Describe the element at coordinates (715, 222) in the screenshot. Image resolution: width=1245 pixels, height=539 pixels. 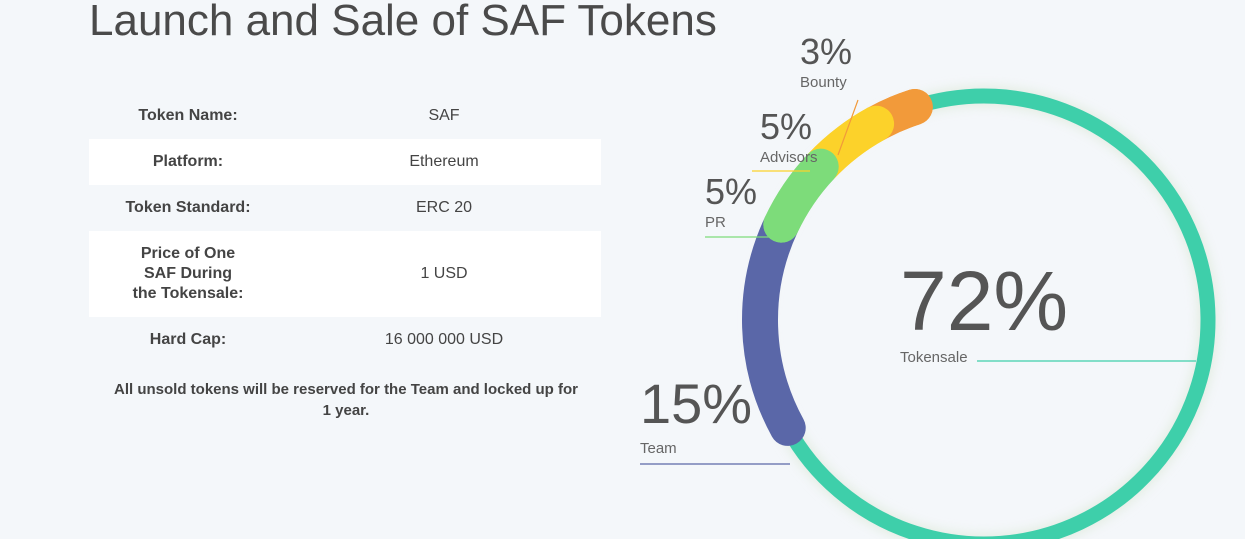
I see `slice-name-pr: PR` at that location.